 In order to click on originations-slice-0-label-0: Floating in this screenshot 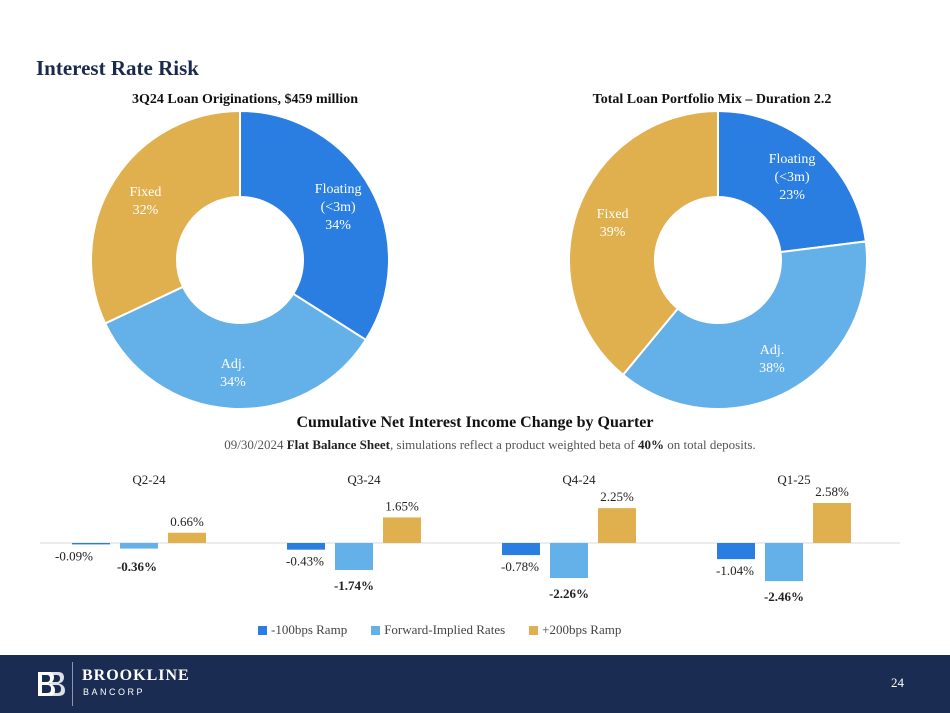, I will do `click(338, 189)`.